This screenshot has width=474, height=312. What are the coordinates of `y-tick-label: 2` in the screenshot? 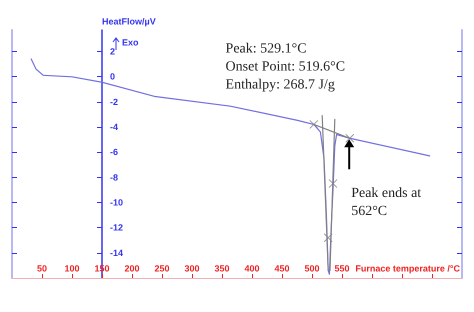 It's located at (113, 51).